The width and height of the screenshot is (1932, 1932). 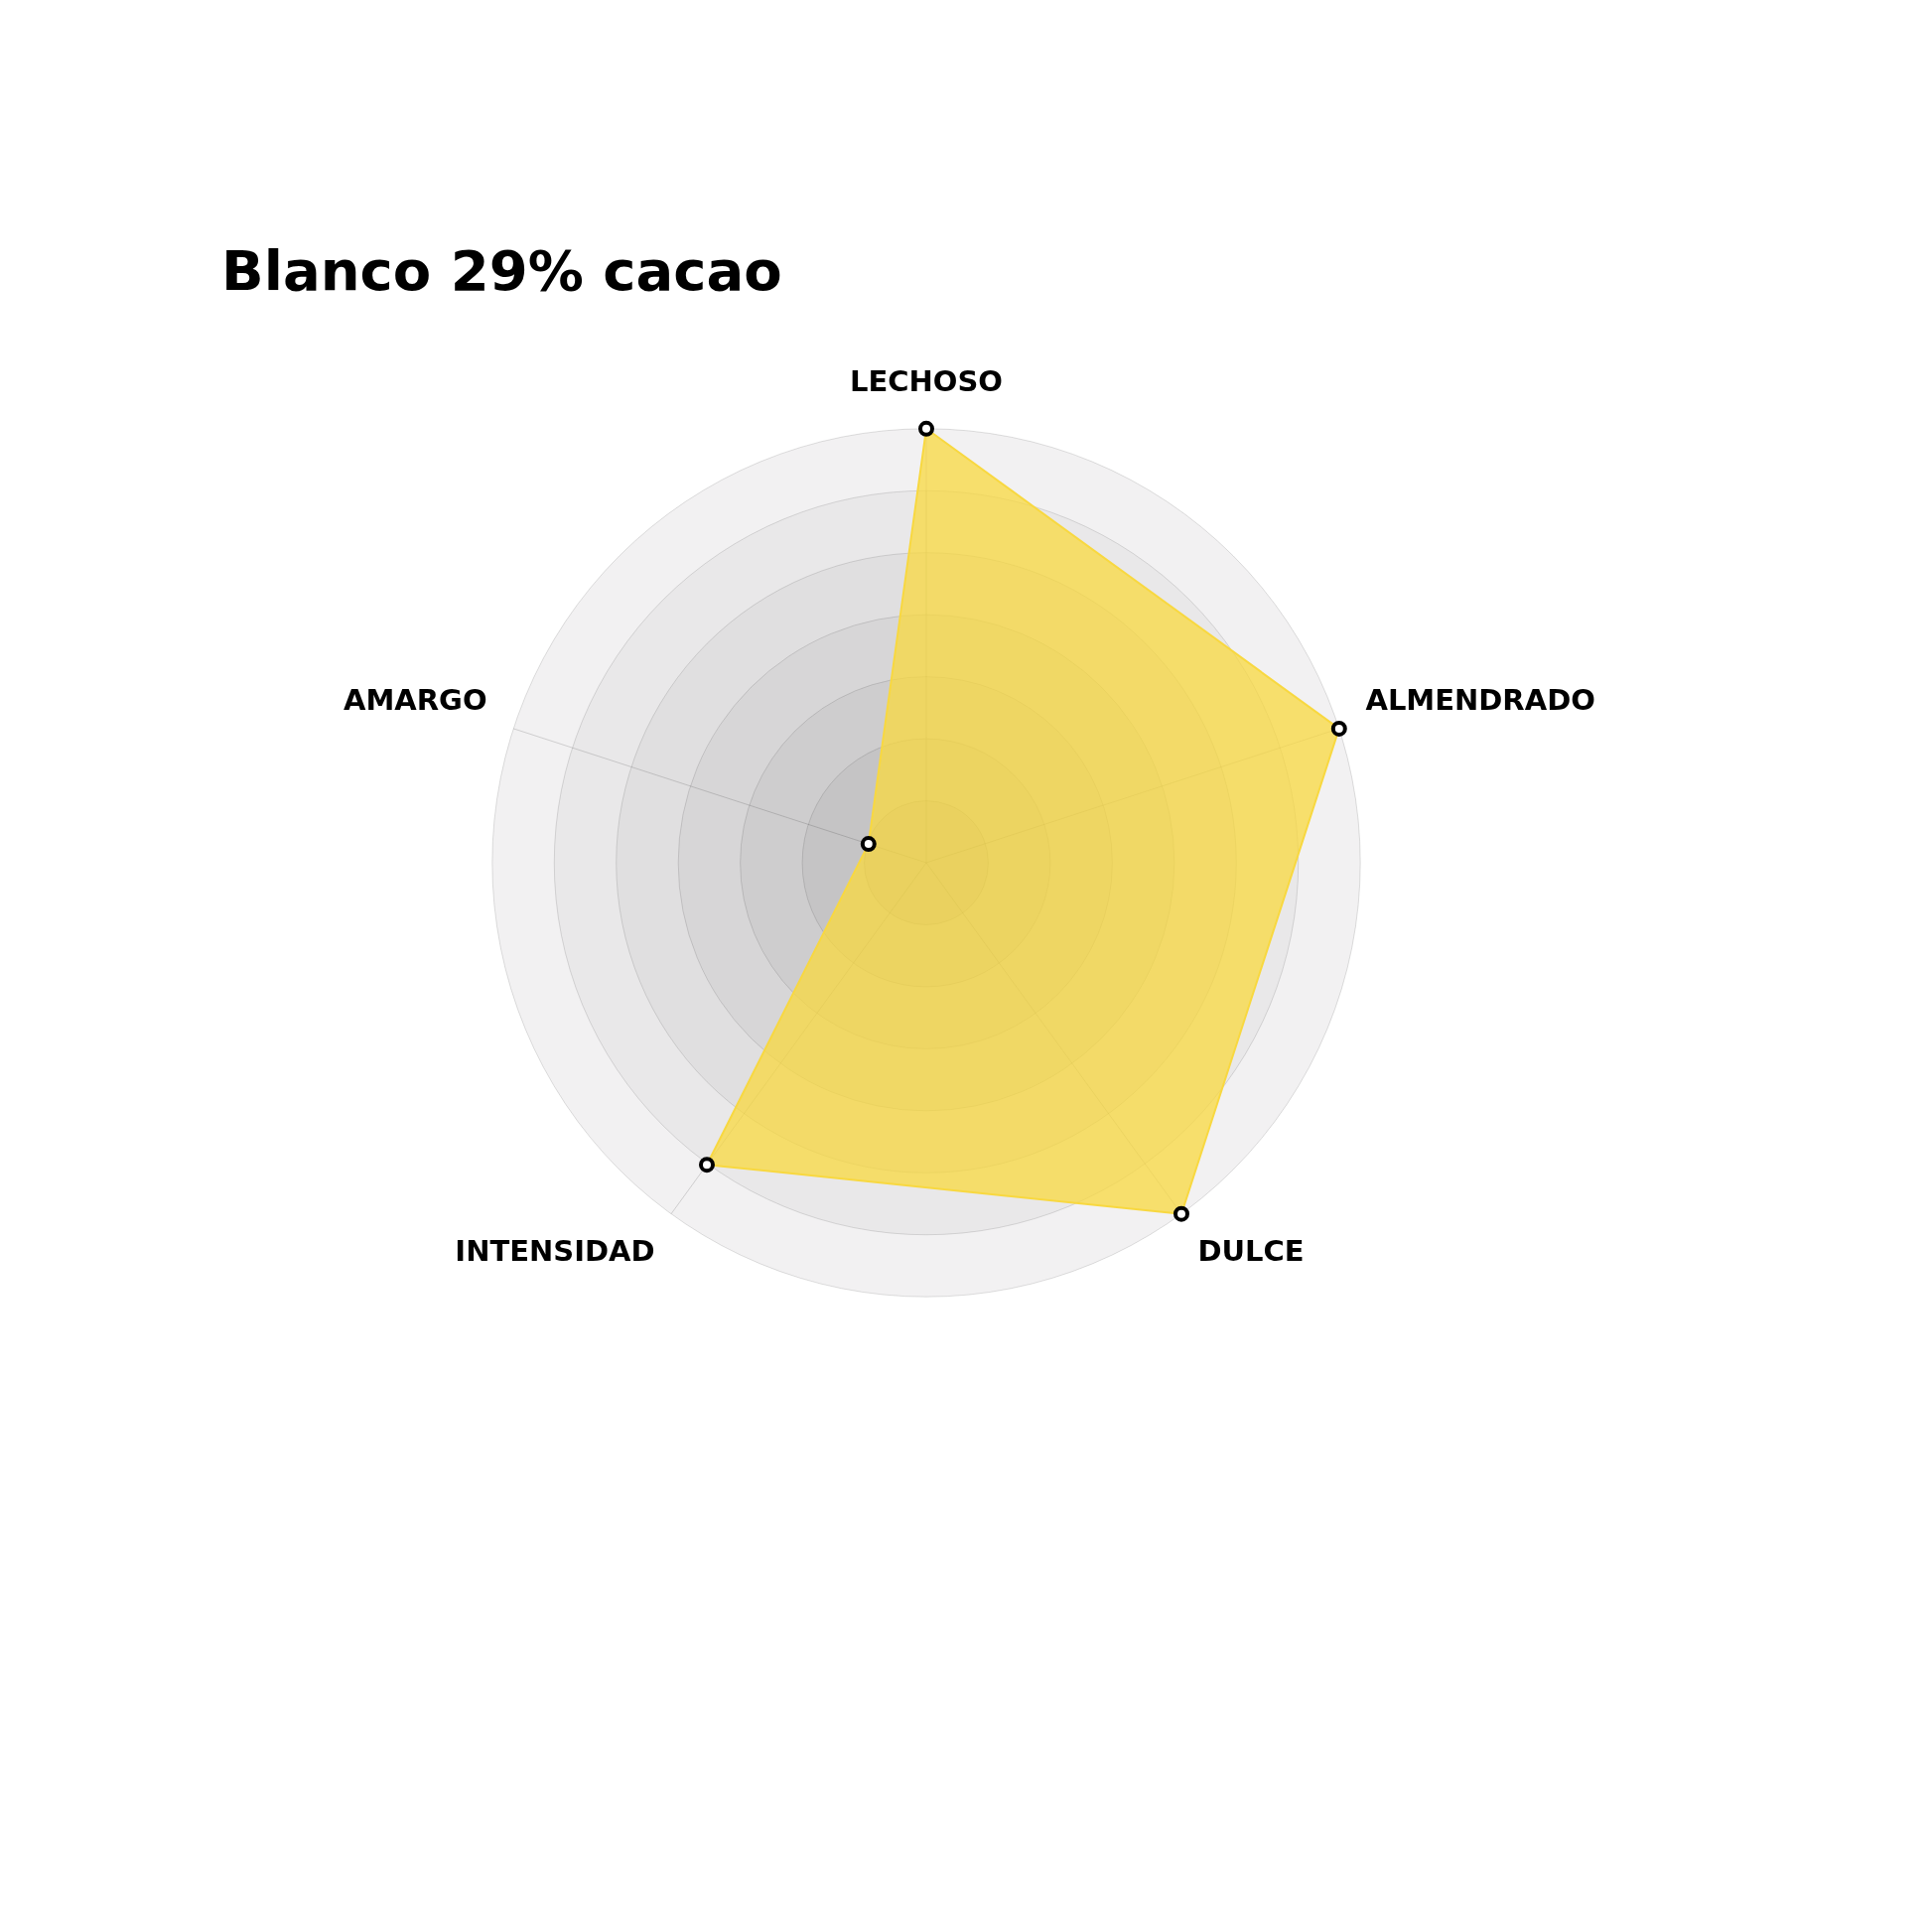 I want to click on spoke-label: ALMENDRADO, so click(x=1480, y=700).